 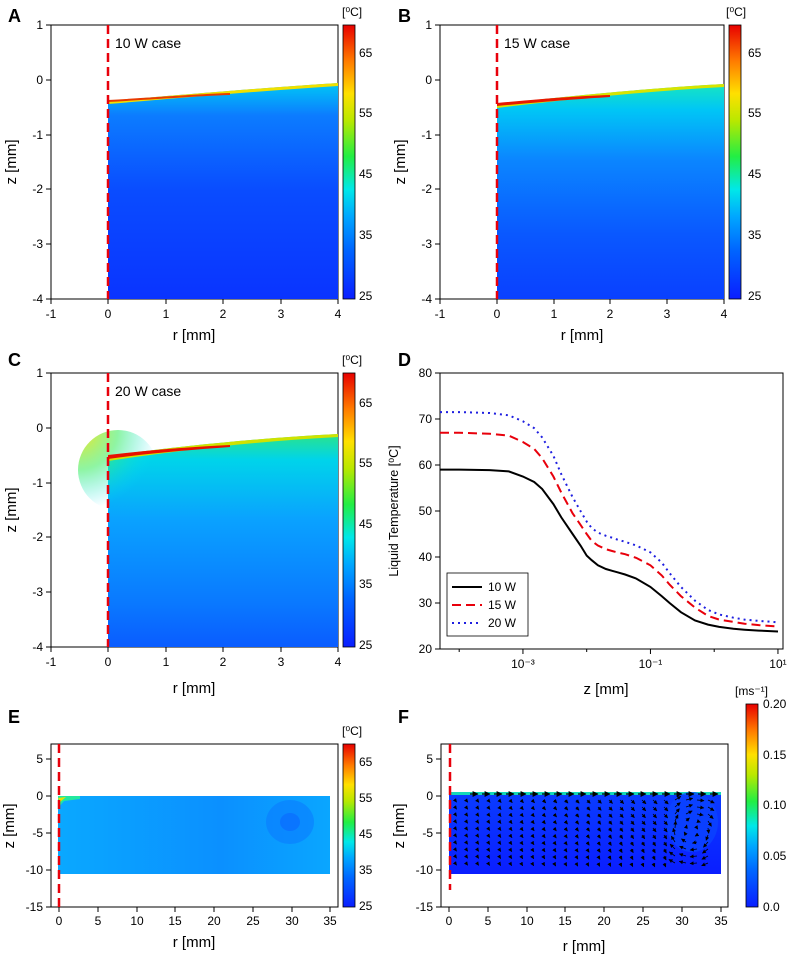 I want to click on colorbar-tick: 0.0, so click(x=771, y=907).